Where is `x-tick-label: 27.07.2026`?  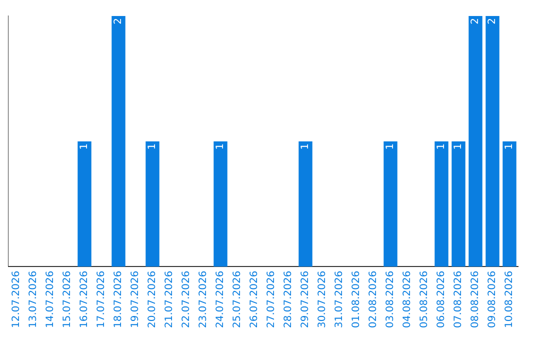 x-tick-label: 27.07.2026 is located at coordinates (272, 299).